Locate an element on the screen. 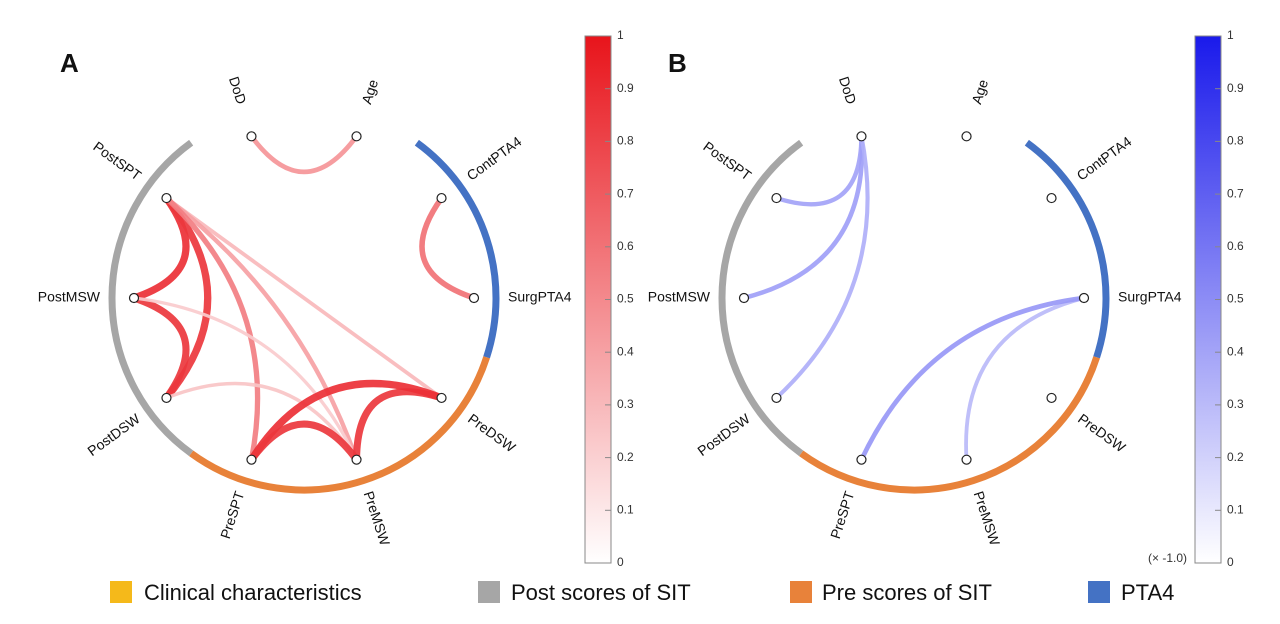 Image resolution: width=1280 pixels, height=624 pixels. chord-surgpta4-prespt is located at coordinates (973, 379).